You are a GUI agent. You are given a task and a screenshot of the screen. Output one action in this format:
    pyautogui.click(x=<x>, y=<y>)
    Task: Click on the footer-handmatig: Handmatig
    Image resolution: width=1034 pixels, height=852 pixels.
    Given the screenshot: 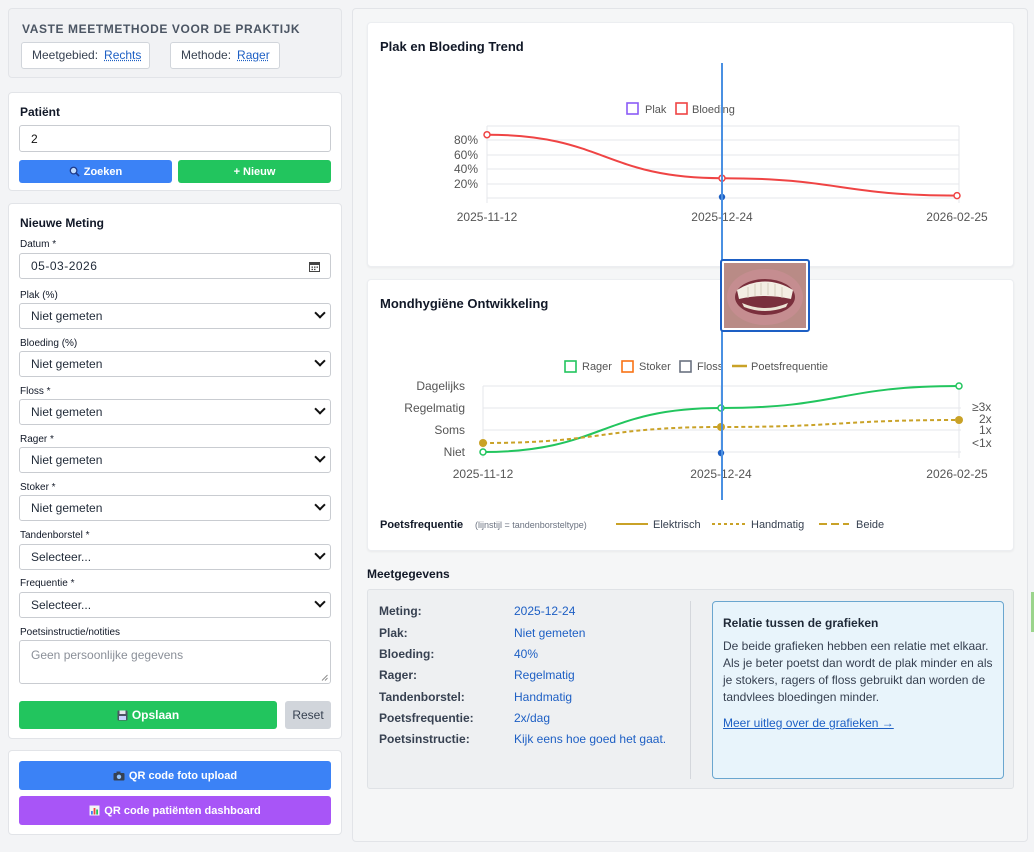 What is the action you would take?
    pyautogui.click(x=777, y=525)
    